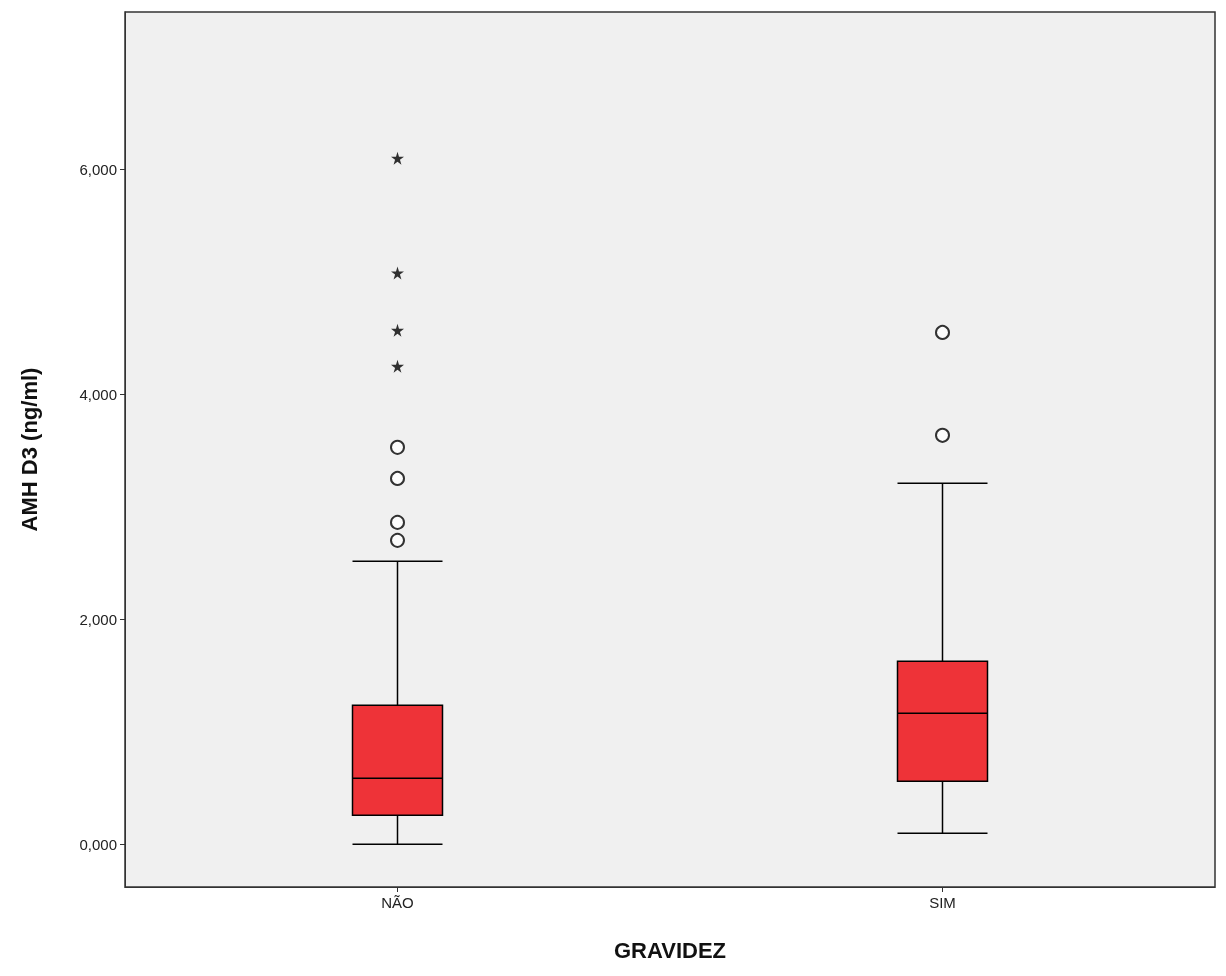 Image resolution: width=1226 pixels, height=976 pixels. What do you see at coordinates (29, 449) in the screenshot?
I see `y-axis-title: AMH D3 (ng/ml)` at bounding box center [29, 449].